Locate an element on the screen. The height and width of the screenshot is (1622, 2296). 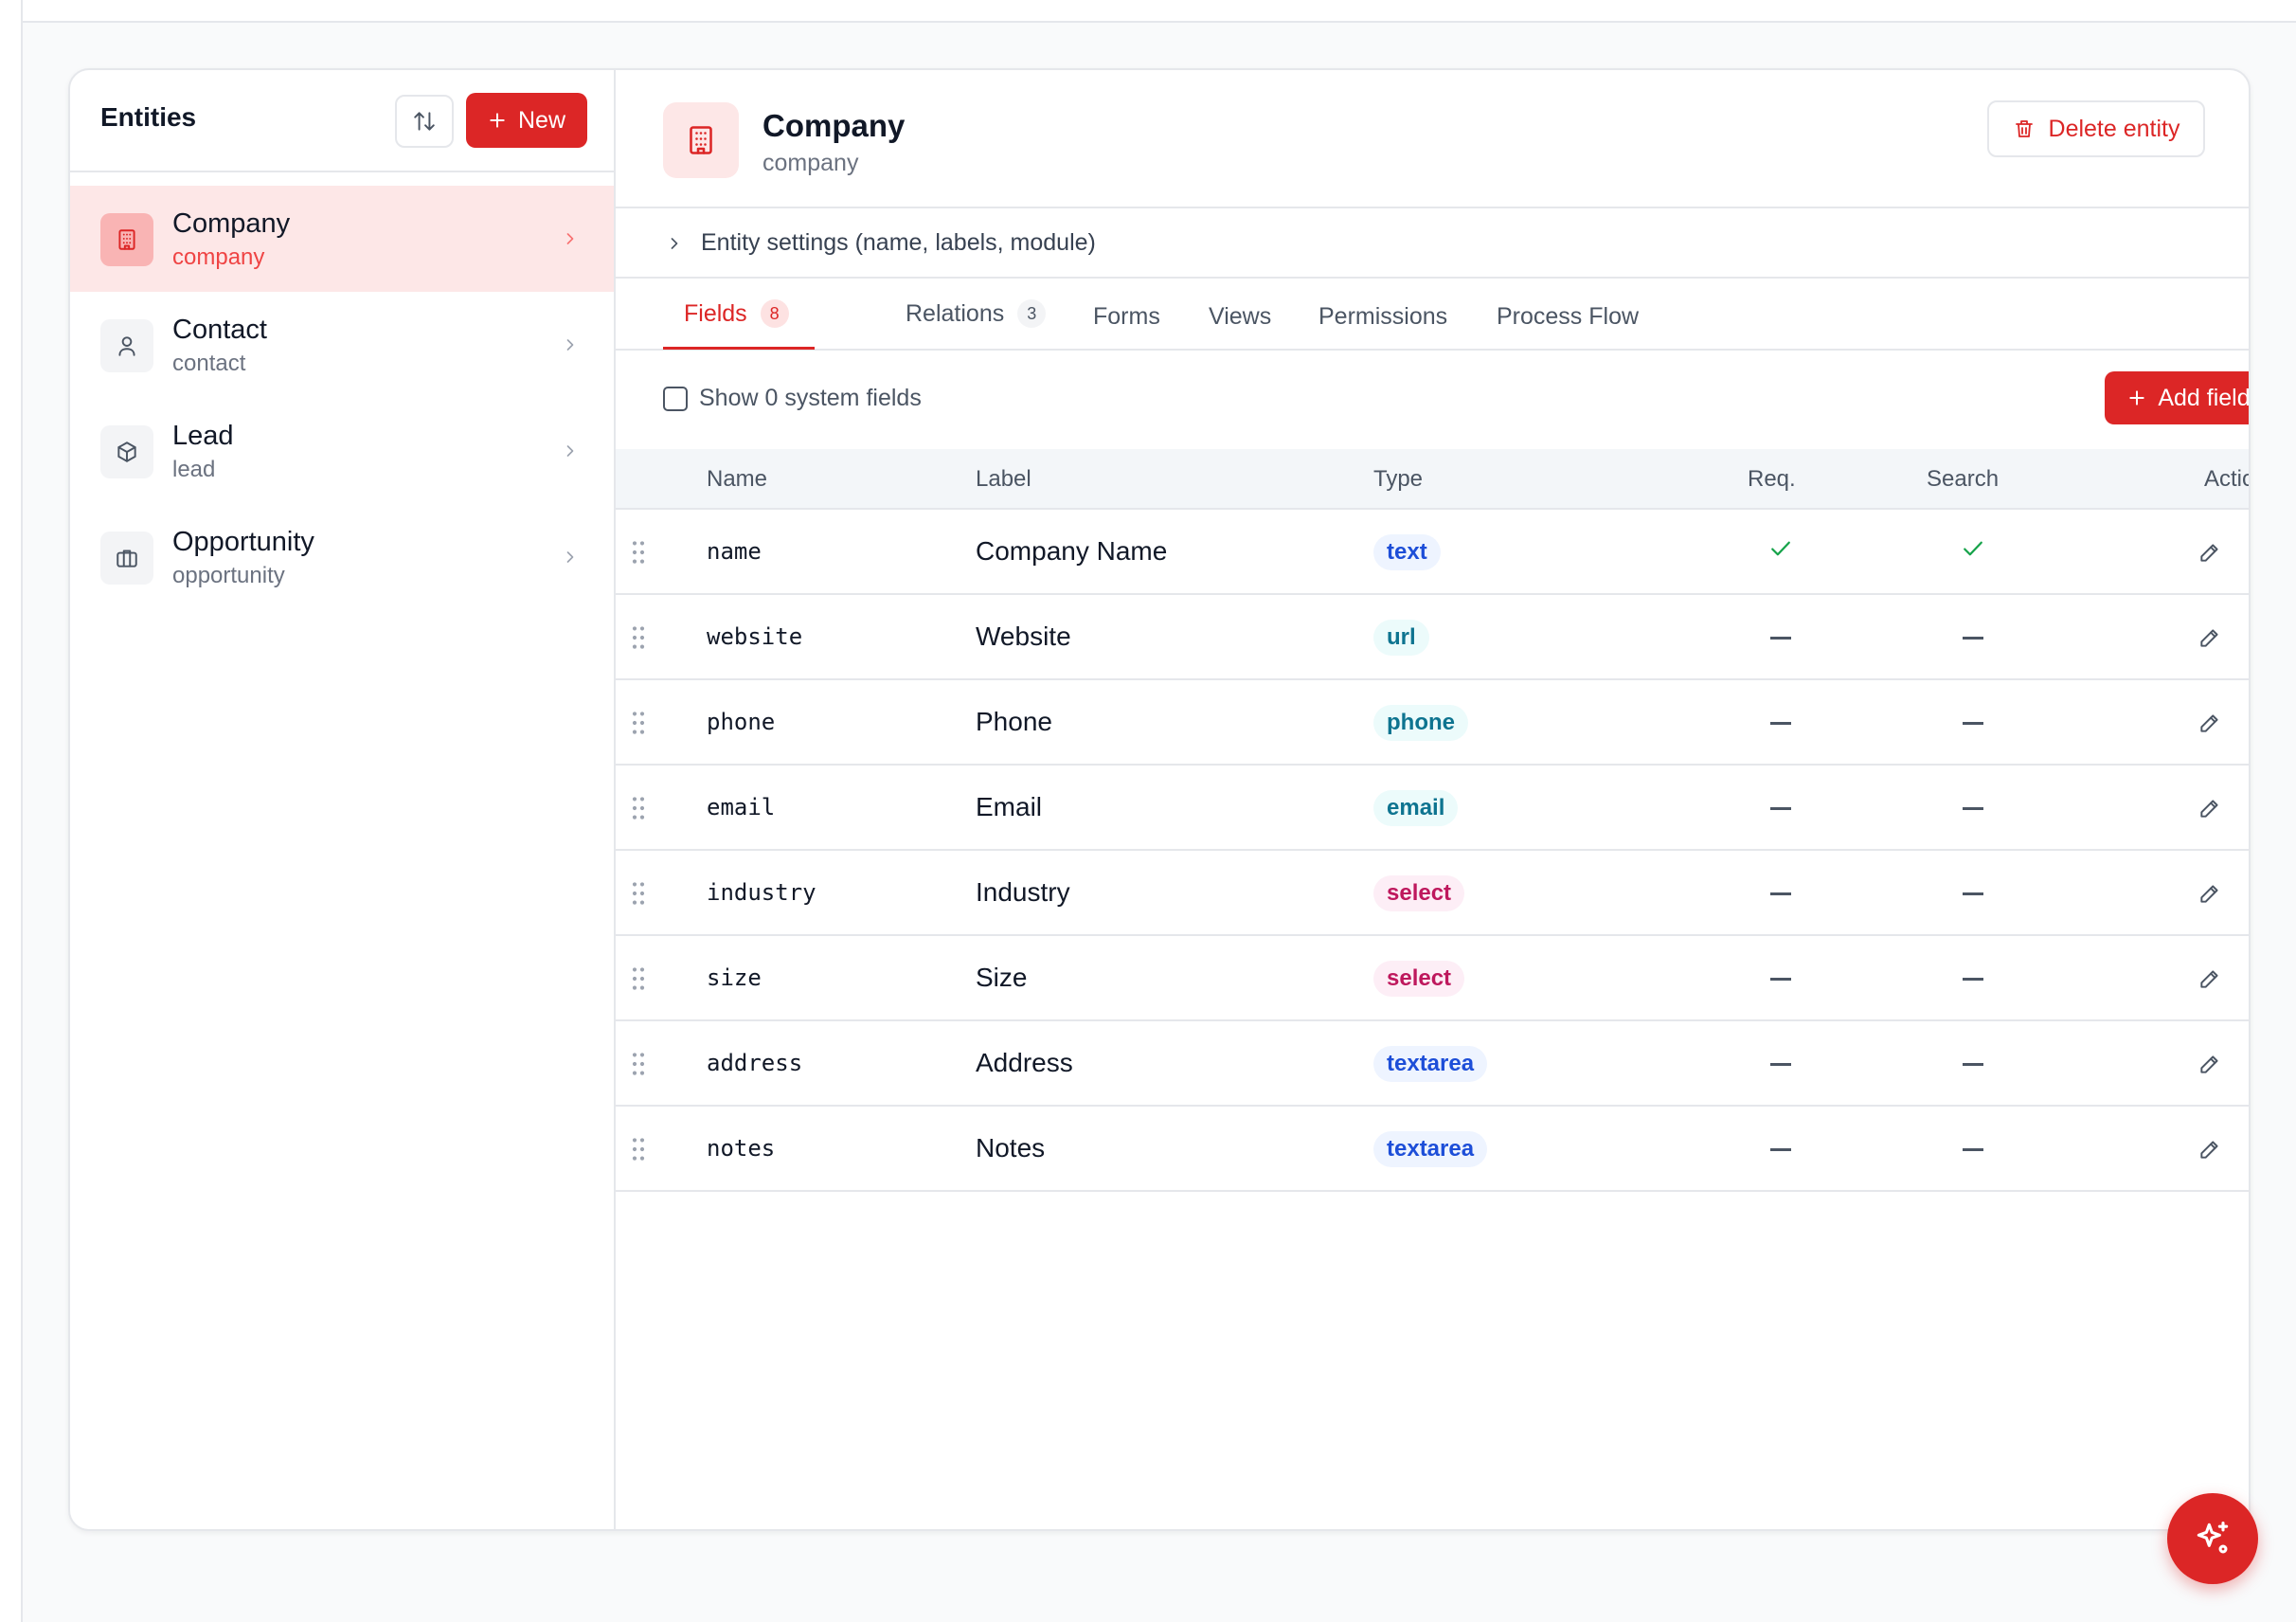
sort-button is located at coordinates (424, 121).